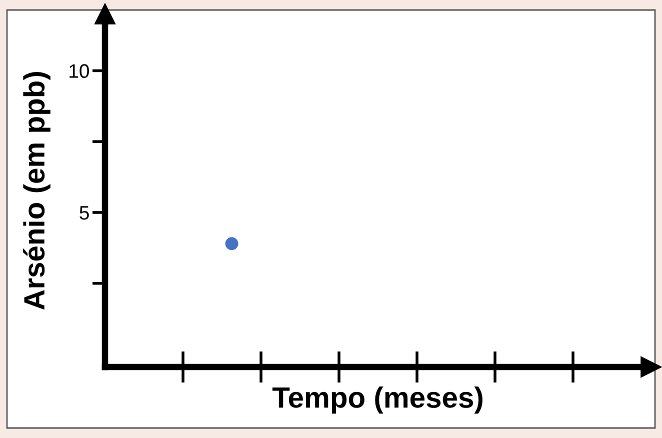 This screenshot has width=662, height=438. What do you see at coordinates (36, 191) in the screenshot?
I see `y-axis-title: Arsénio (em ppb)` at bounding box center [36, 191].